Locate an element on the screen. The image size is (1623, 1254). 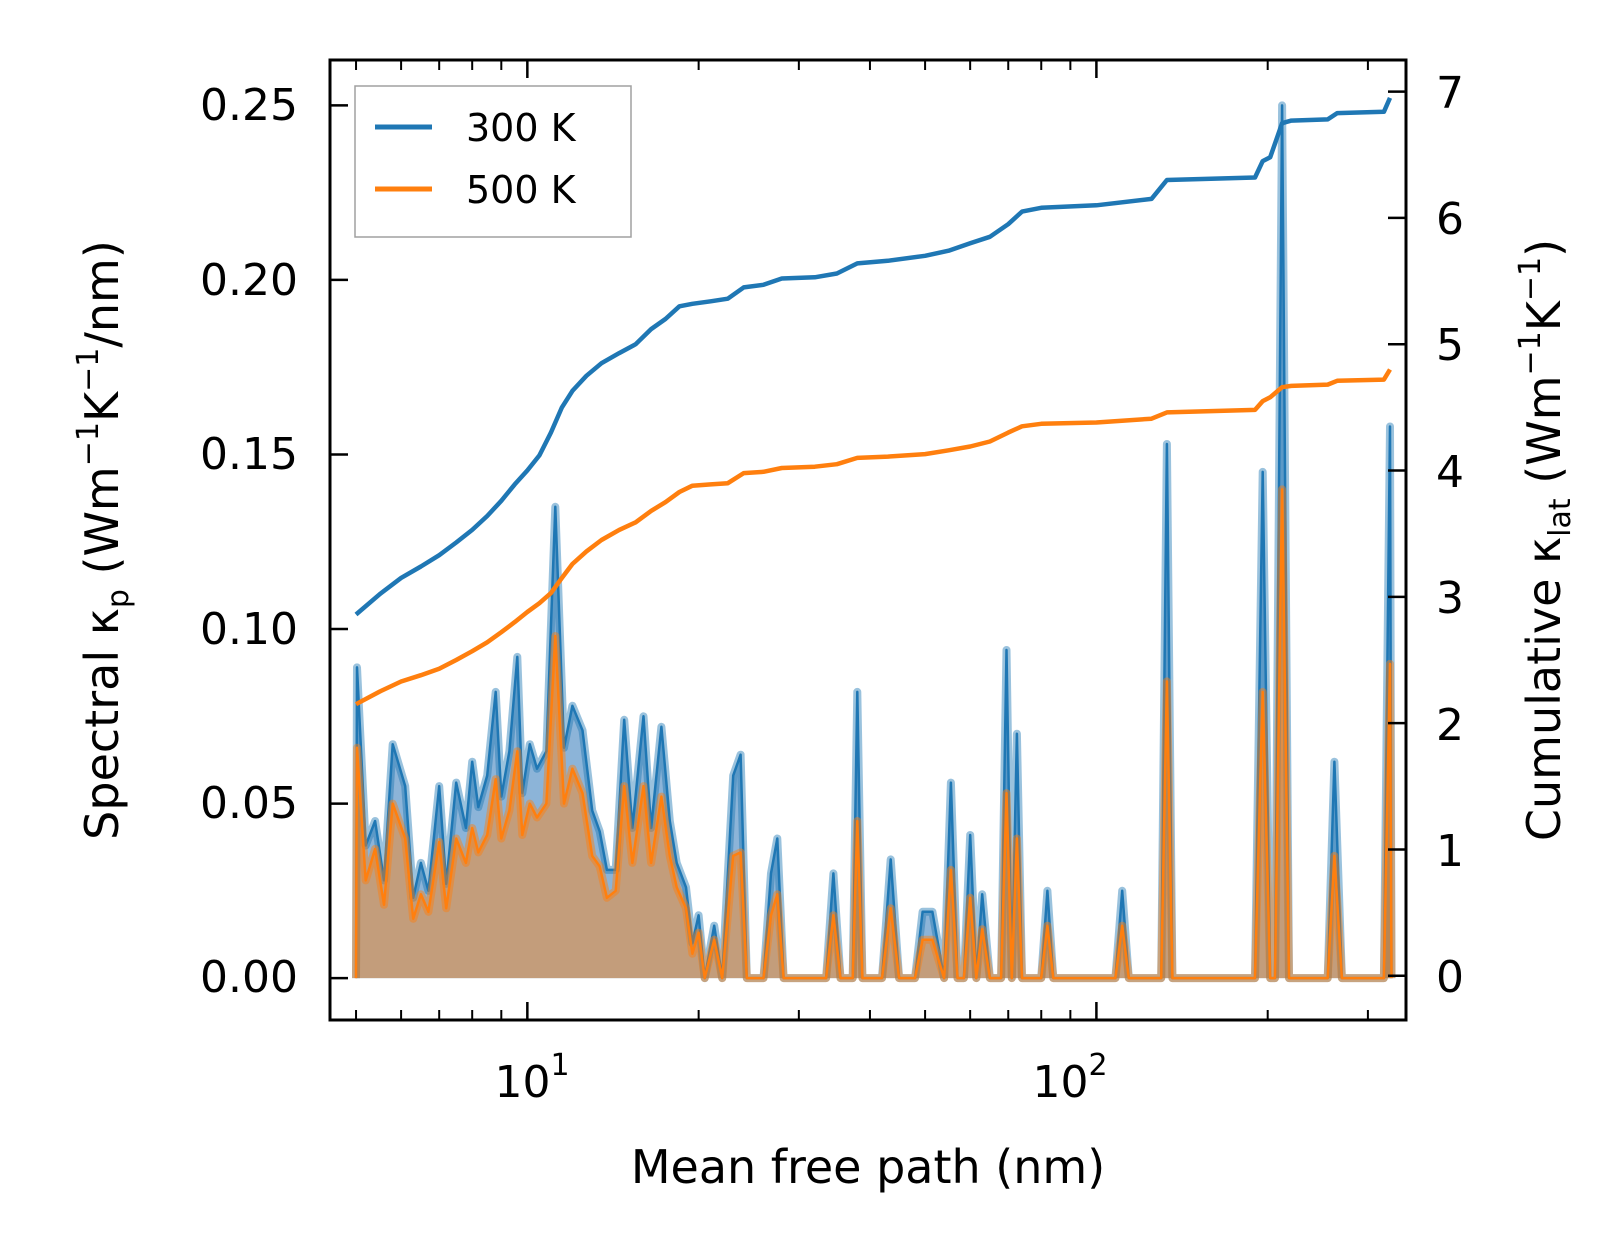
y2-tick-label: 6 is located at coordinates (1450, 219).